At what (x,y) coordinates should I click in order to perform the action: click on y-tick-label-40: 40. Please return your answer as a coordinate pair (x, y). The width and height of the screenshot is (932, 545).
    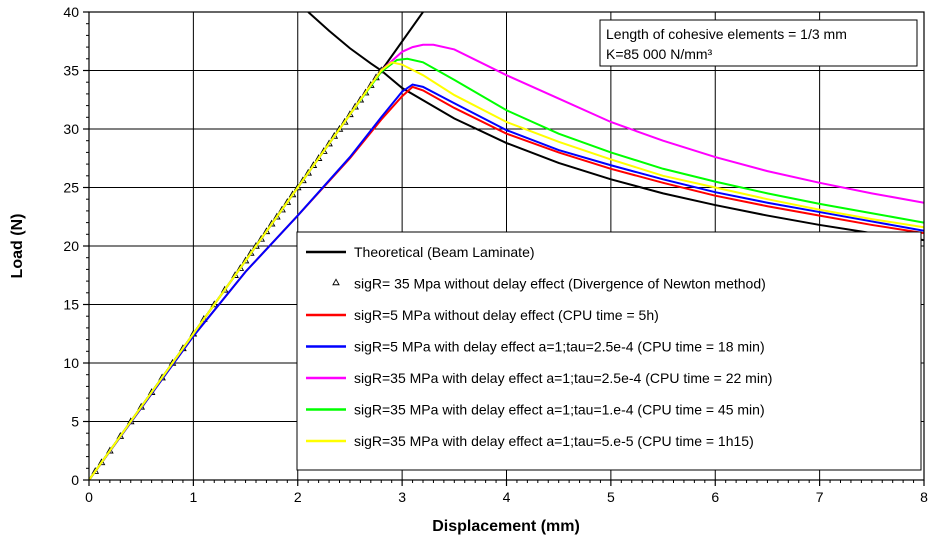
    Looking at the image, I should click on (71, 12).